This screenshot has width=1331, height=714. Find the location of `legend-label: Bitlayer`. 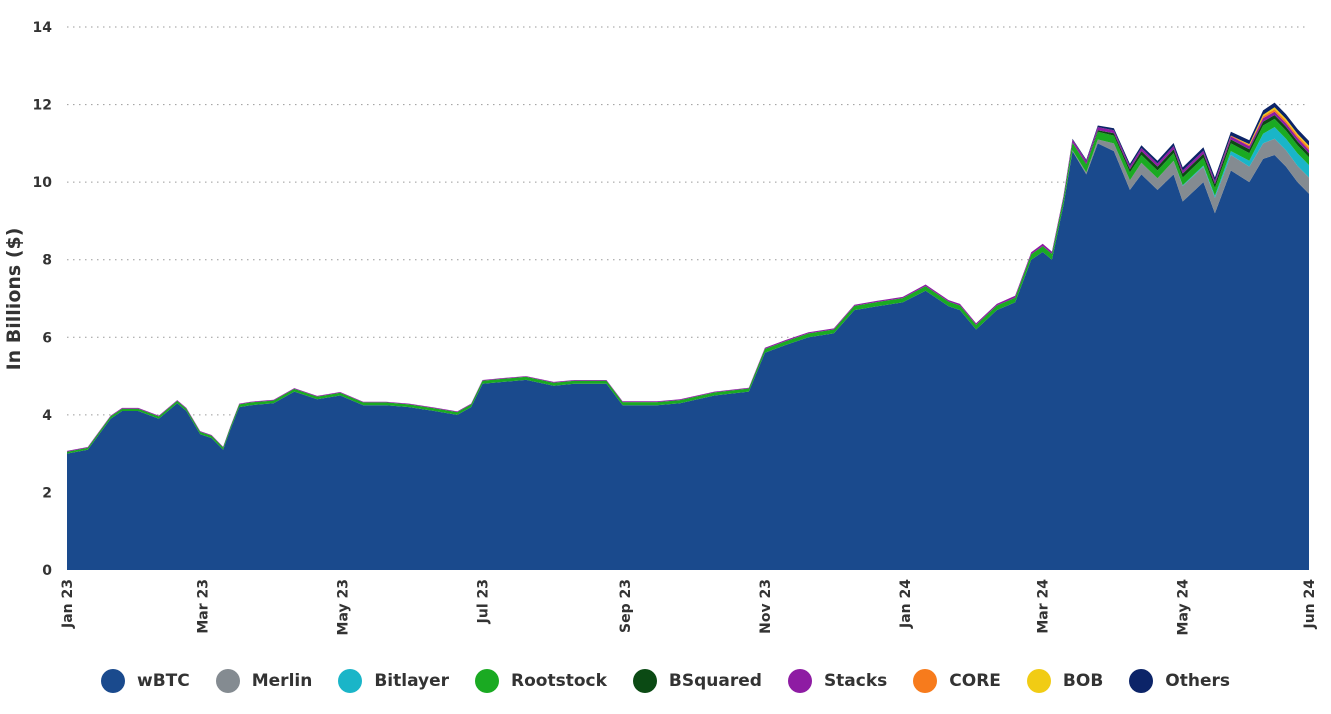

legend-label: Bitlayer is located at coordinates (412, 681).